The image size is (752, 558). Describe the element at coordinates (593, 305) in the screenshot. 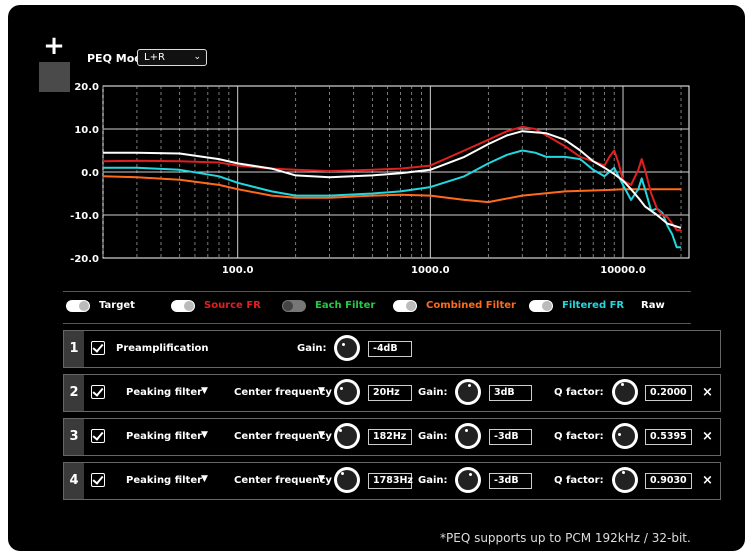

I see `legend-label: Filtered FR` at that location.